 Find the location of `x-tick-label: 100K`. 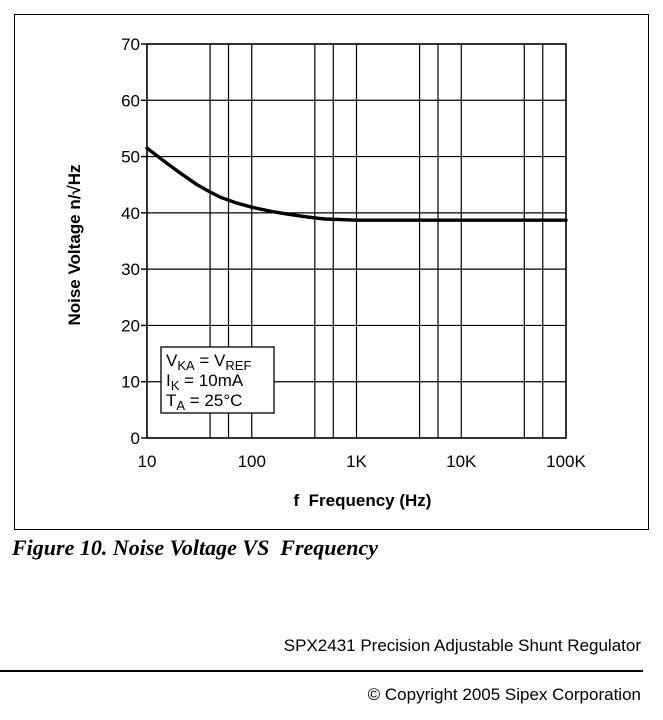

x-tick-label: 100K is located at coordinates (566, 461).